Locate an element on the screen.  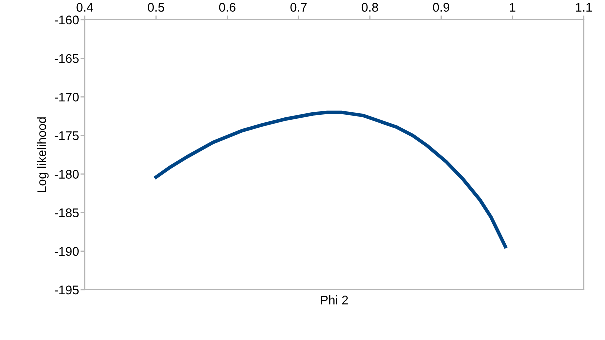
y-tick-label: -165 is located at coordinates (66, 59).